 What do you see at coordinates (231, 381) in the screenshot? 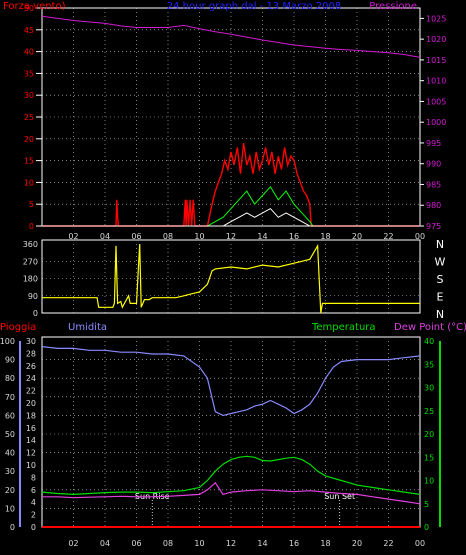
I see `series-umidita` at bounding box center [231, 381].